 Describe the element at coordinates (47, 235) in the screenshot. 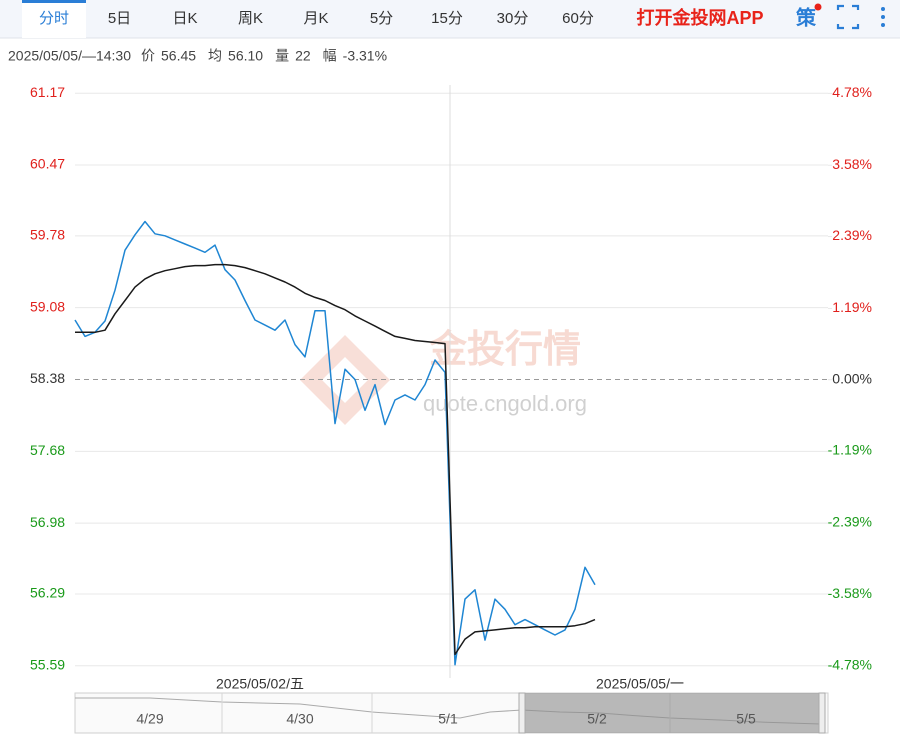

I see `y-tick-label: 59.78` at that location.